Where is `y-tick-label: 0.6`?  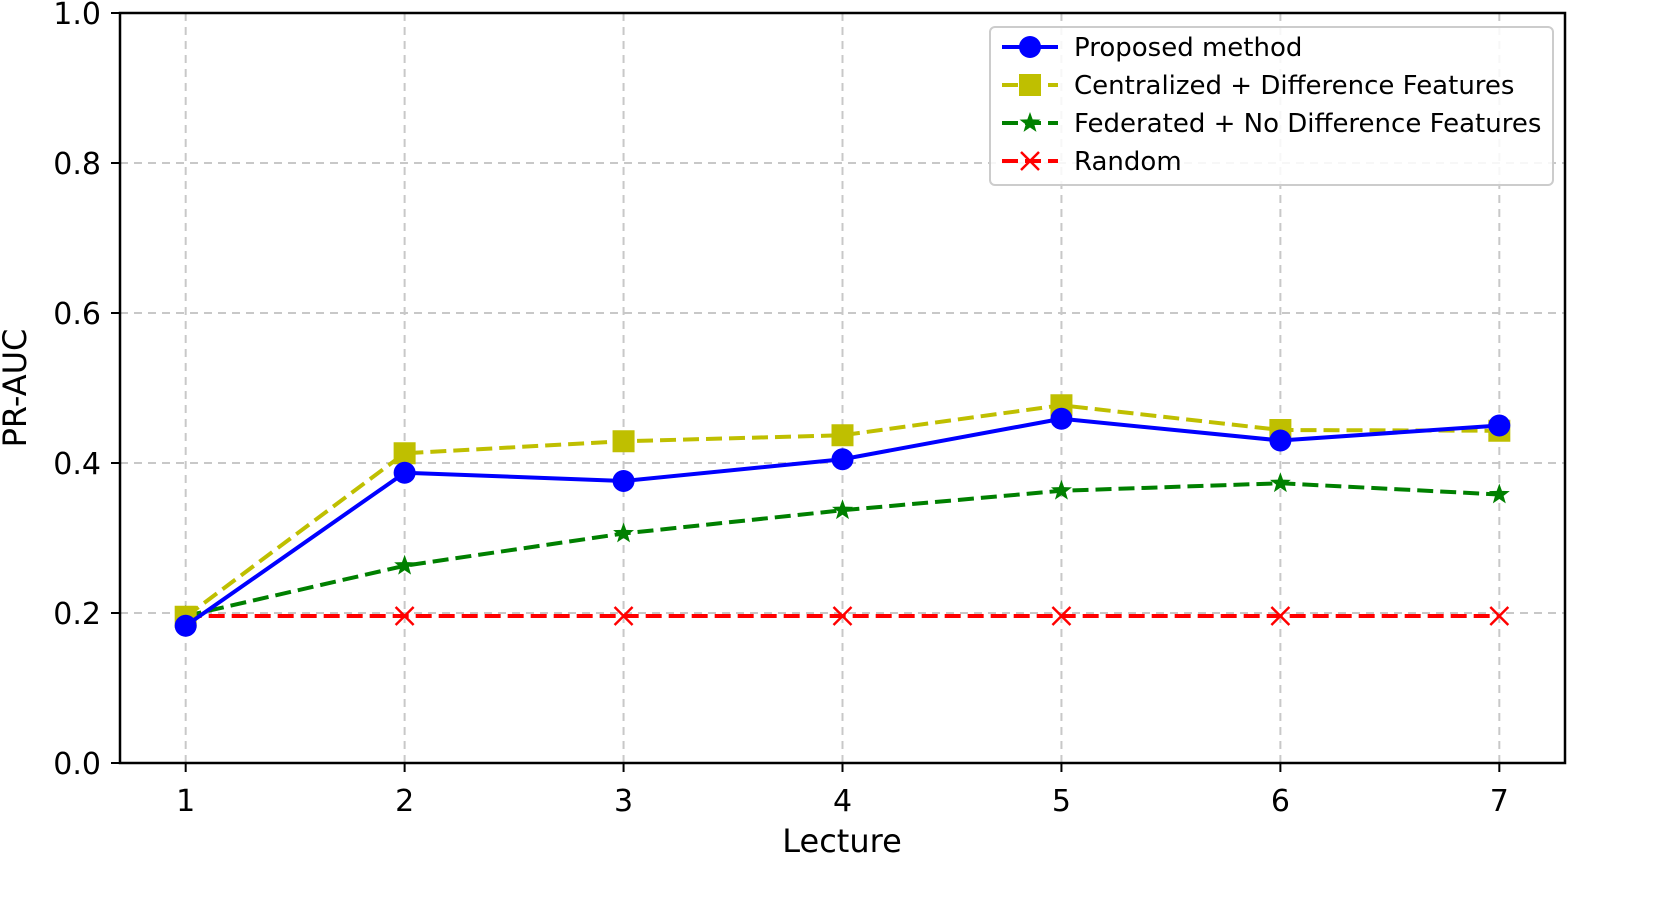 y-tick-label: 0.6 is located at coordinates (77, 314).